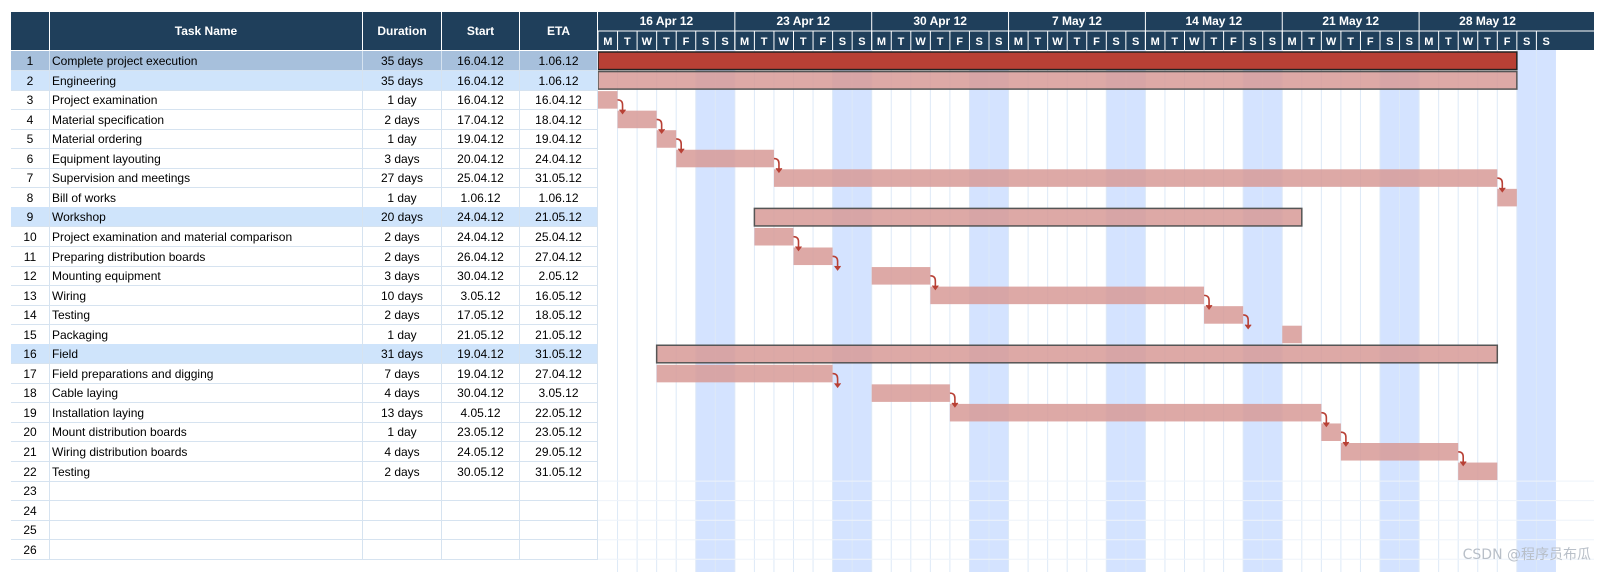 The width and height of the screenshot is (1603, 582). I want to click on task-row: 13 Wiring 10 days 3.05.12 16.05.12, so click(304, 295).